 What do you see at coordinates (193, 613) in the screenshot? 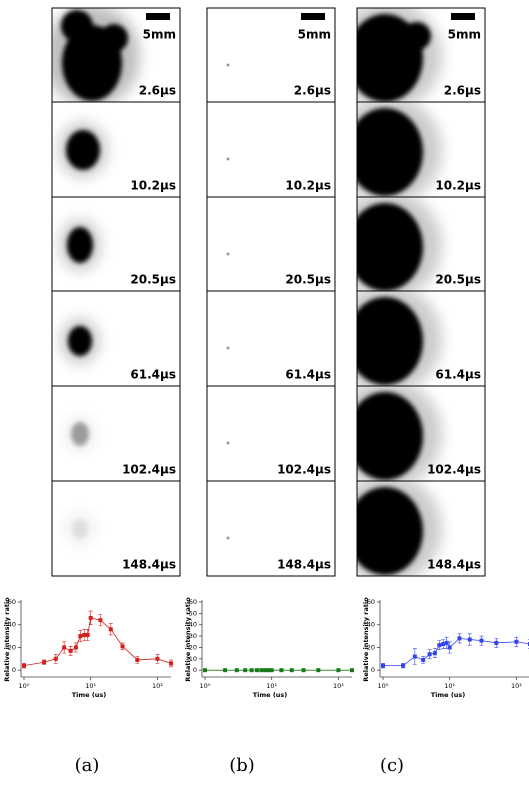
I see `y-tick-label: 50` at bounding box center [193, 613].